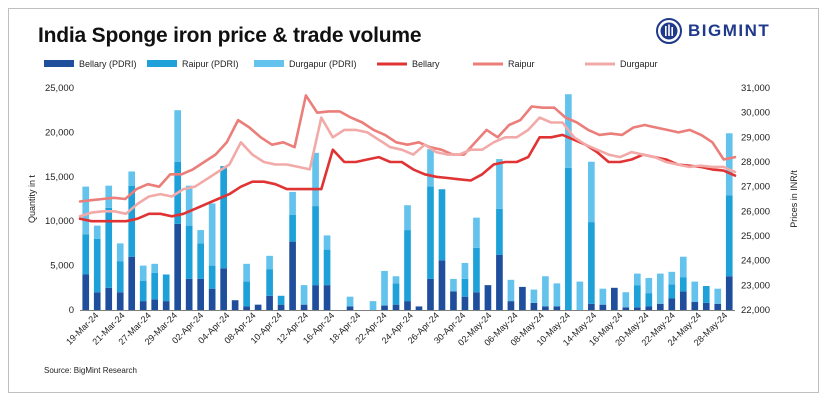 Image resolution: width=829 pixels, height=401 pixels. What do you see at coordinates (755, 162) in the screenshot?
I see `y2-tick-label: 28,000` at bounding box center [755, 162].